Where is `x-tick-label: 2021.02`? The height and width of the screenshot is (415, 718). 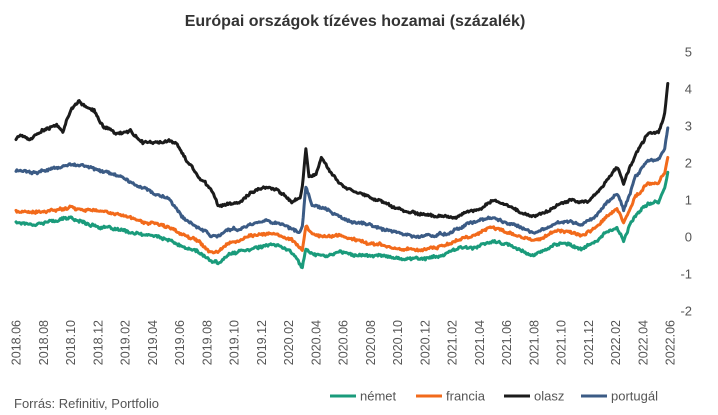 x-tick-label: 2021.02 is located at coordinates (453, 342).